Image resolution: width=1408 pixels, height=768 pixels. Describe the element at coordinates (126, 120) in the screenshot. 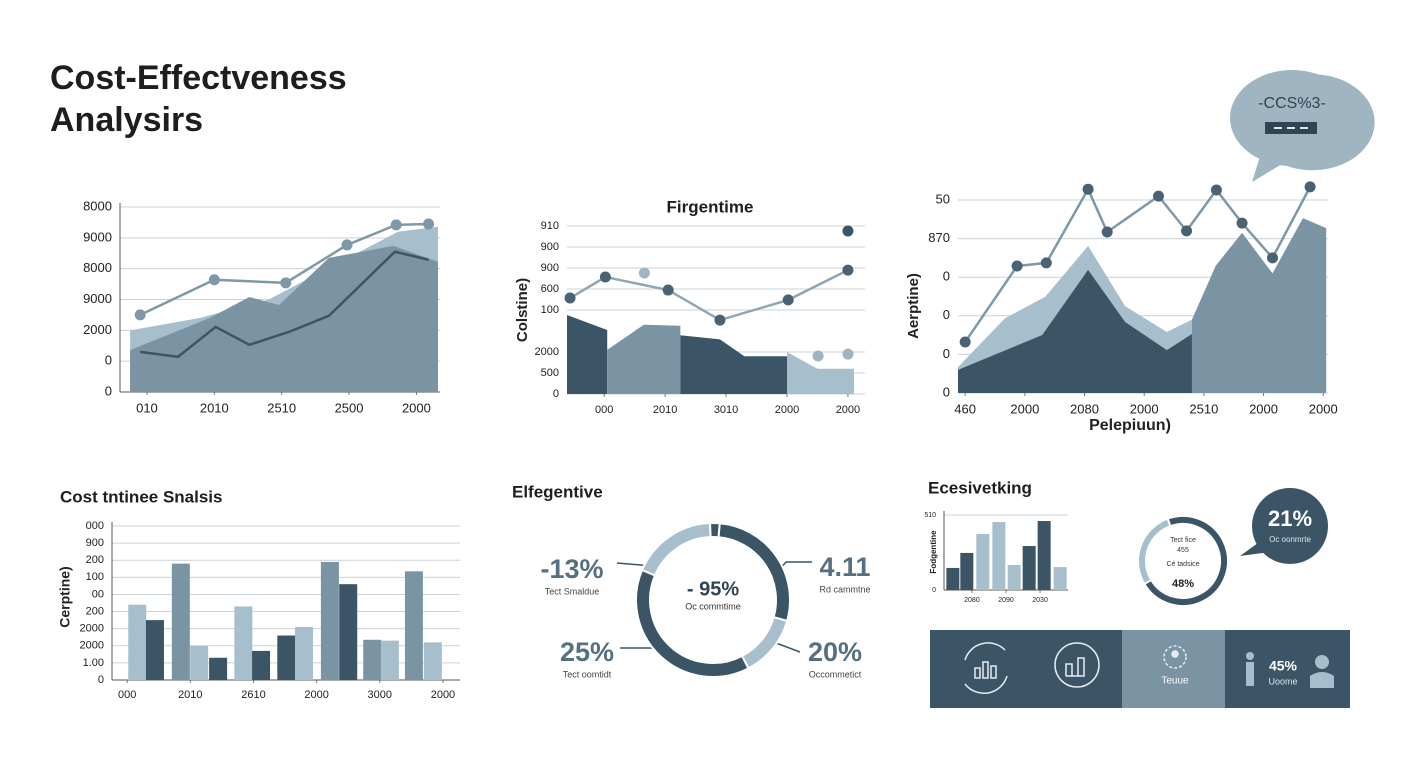

I see `page-title: Analysirs` at that location.